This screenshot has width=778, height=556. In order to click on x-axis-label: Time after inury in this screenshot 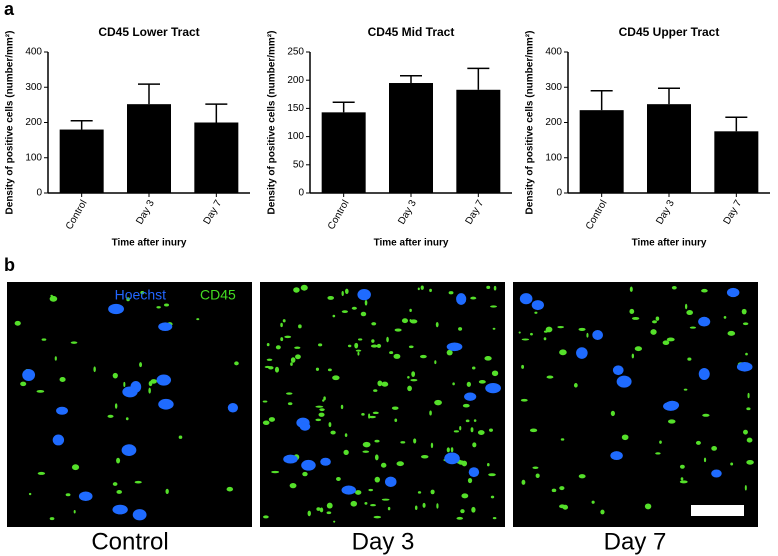, I will do `click(411, 243)`.